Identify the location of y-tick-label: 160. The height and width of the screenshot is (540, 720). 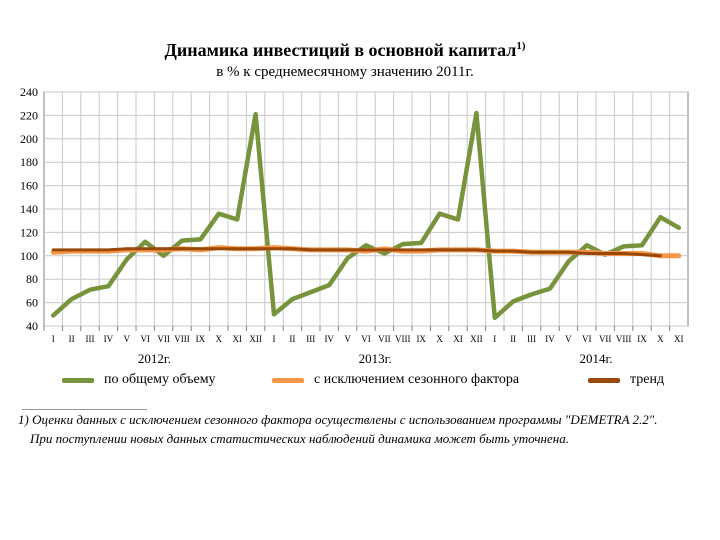
(29, 186).